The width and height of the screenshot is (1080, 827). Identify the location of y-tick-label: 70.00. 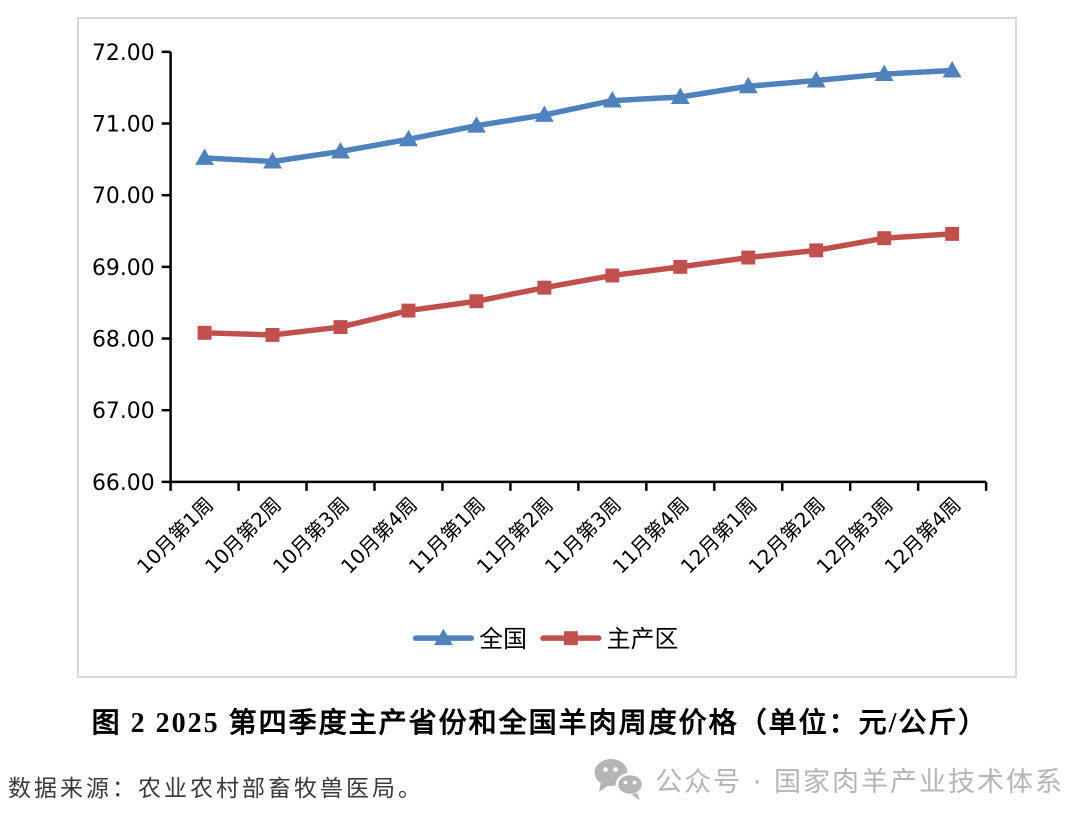
(123, 196).